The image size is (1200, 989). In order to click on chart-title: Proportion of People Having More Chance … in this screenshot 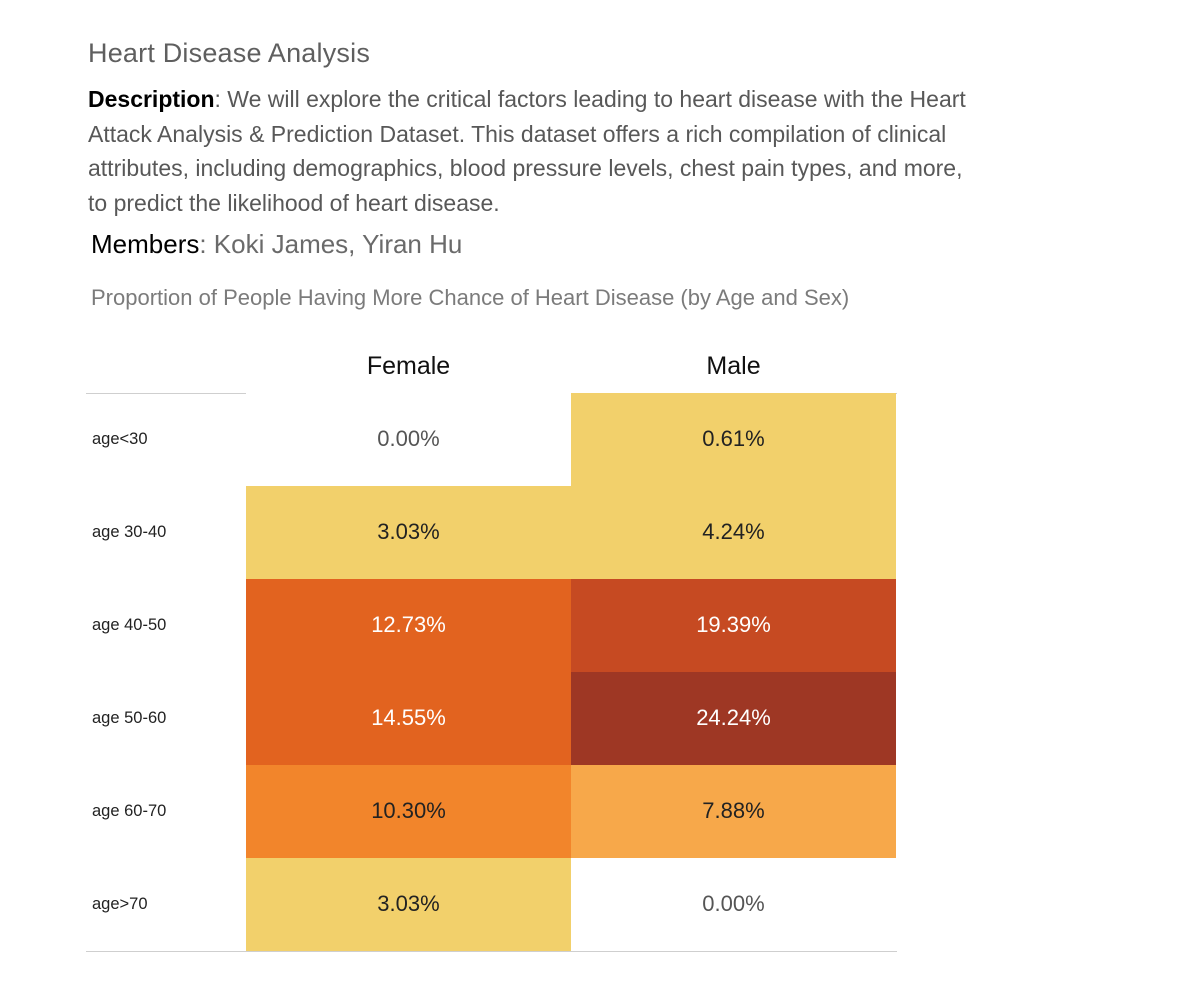, I will do `click(470, 297)`.